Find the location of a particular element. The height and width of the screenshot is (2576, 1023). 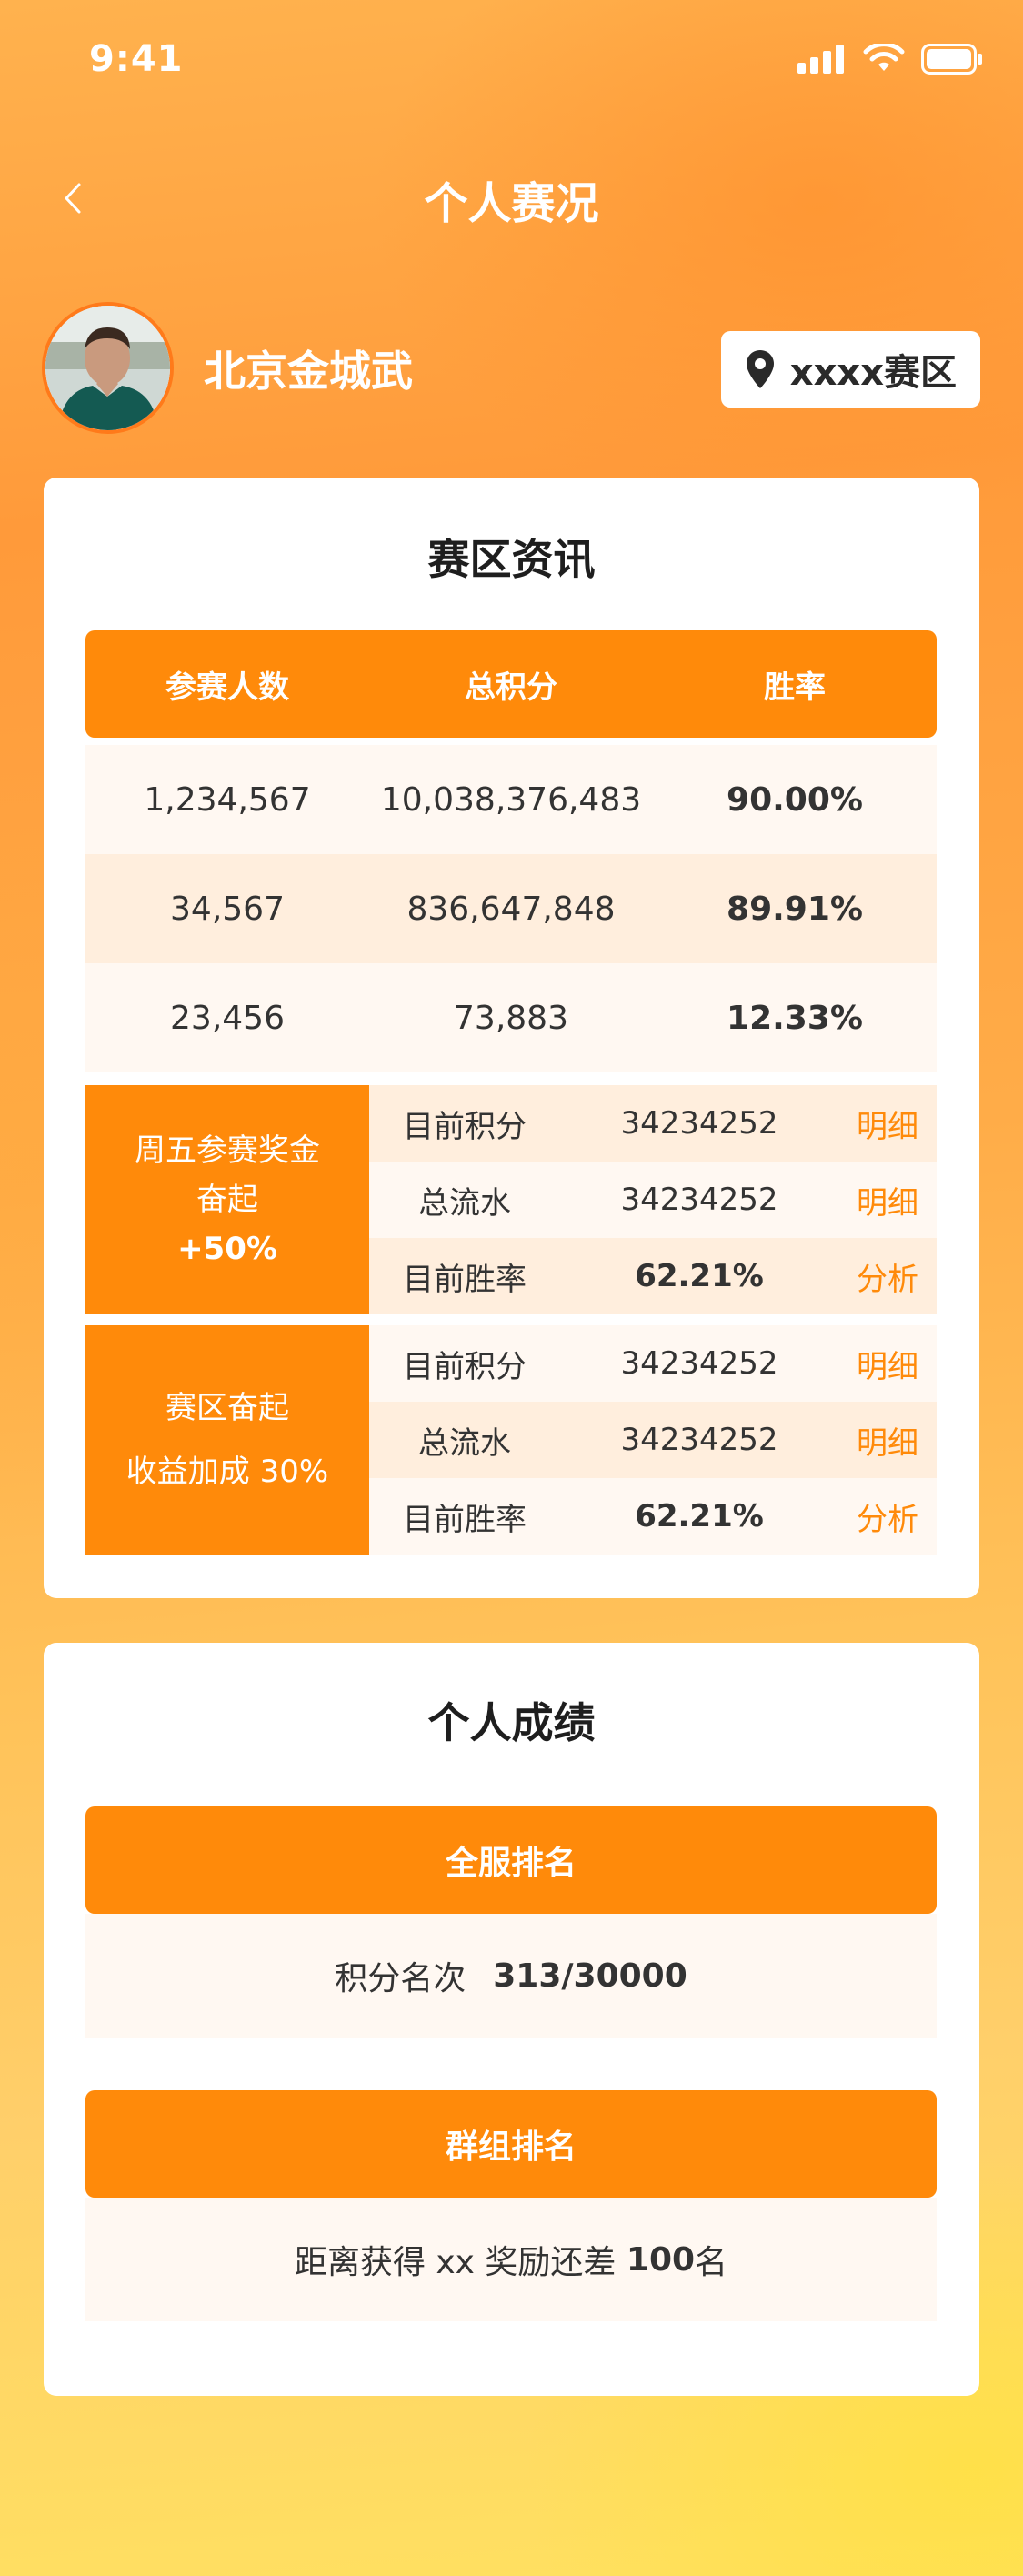

global-rank-body: 积分名次 313/30000 is located at coordinates (511, 1976).